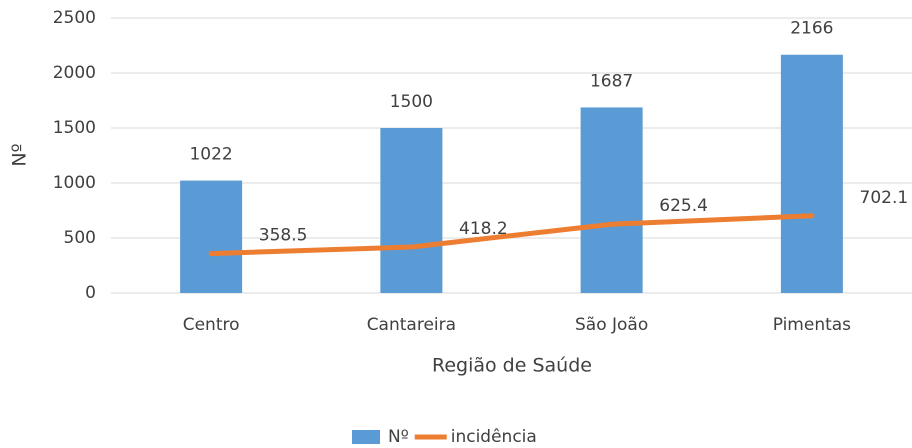 The image size is (912, 448). Describe the element at coordinates (511, 235) in the screenshot. I see `line` at that location.